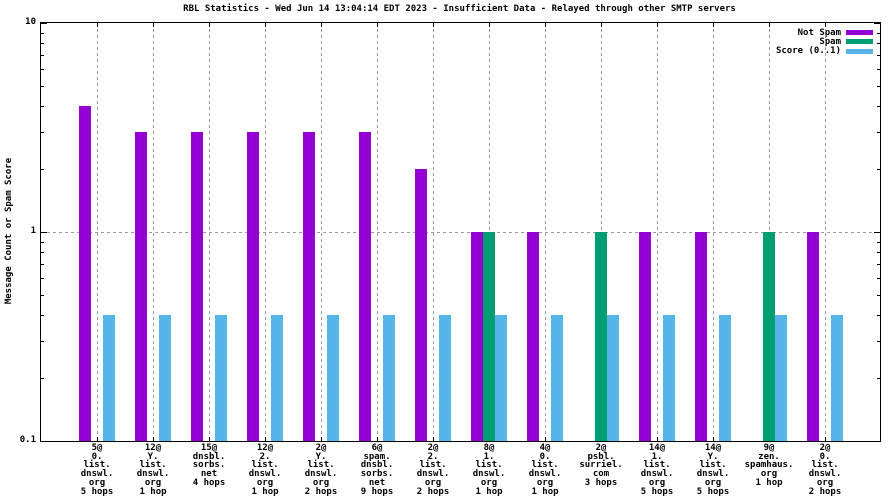  What do you see at coordinates (209, 482) in the screenshot?
I see `x-category-label-line: 4 hops` at bounding box center [209, 482].